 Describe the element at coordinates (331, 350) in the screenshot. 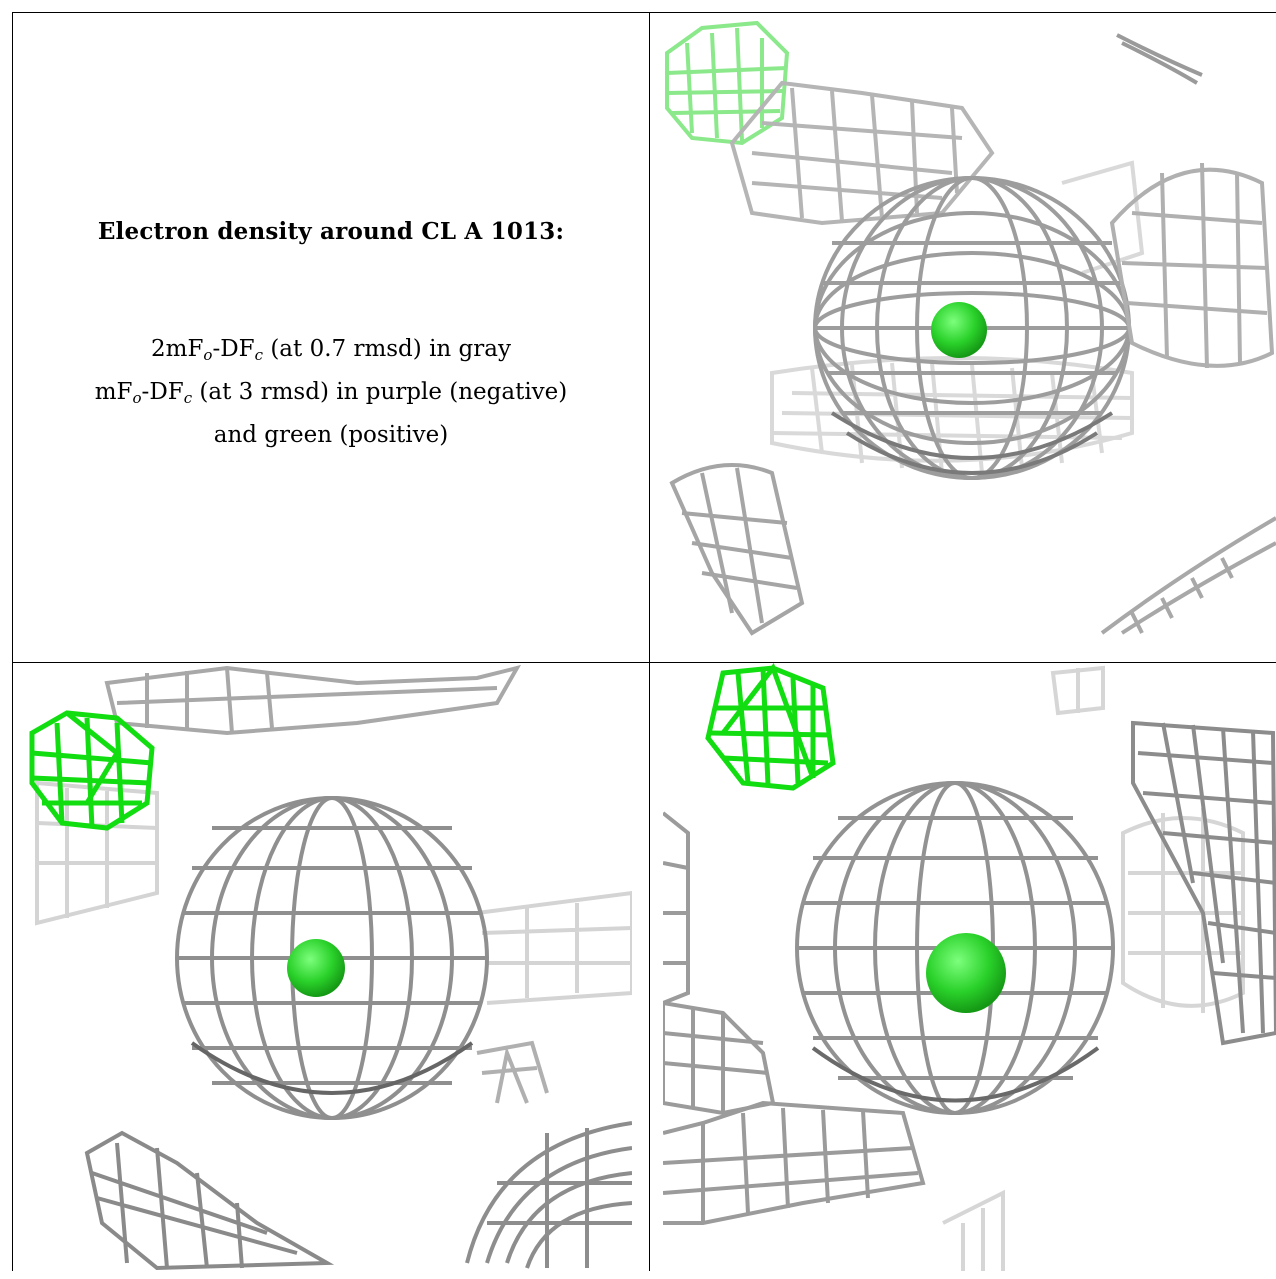

I see `caption-line-1: 2mFo-DFc (at 0.7 rmsd) in gray` at that location.